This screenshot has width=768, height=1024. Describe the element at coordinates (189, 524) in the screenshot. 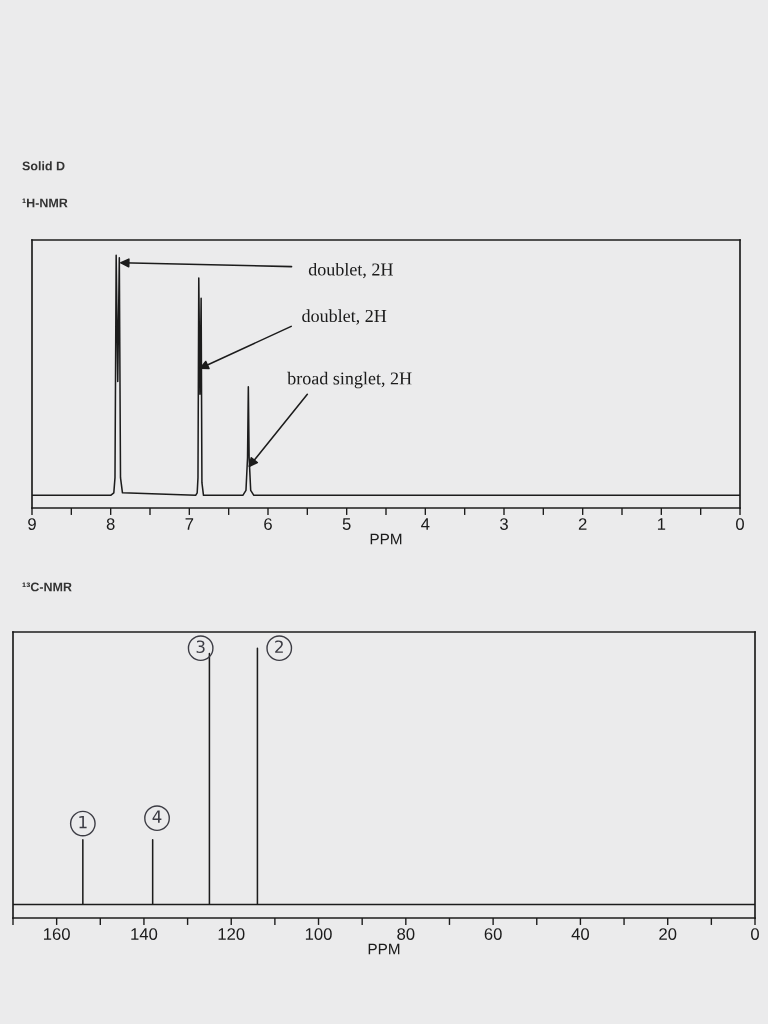

I see `x-tick-label: 7` at that location.